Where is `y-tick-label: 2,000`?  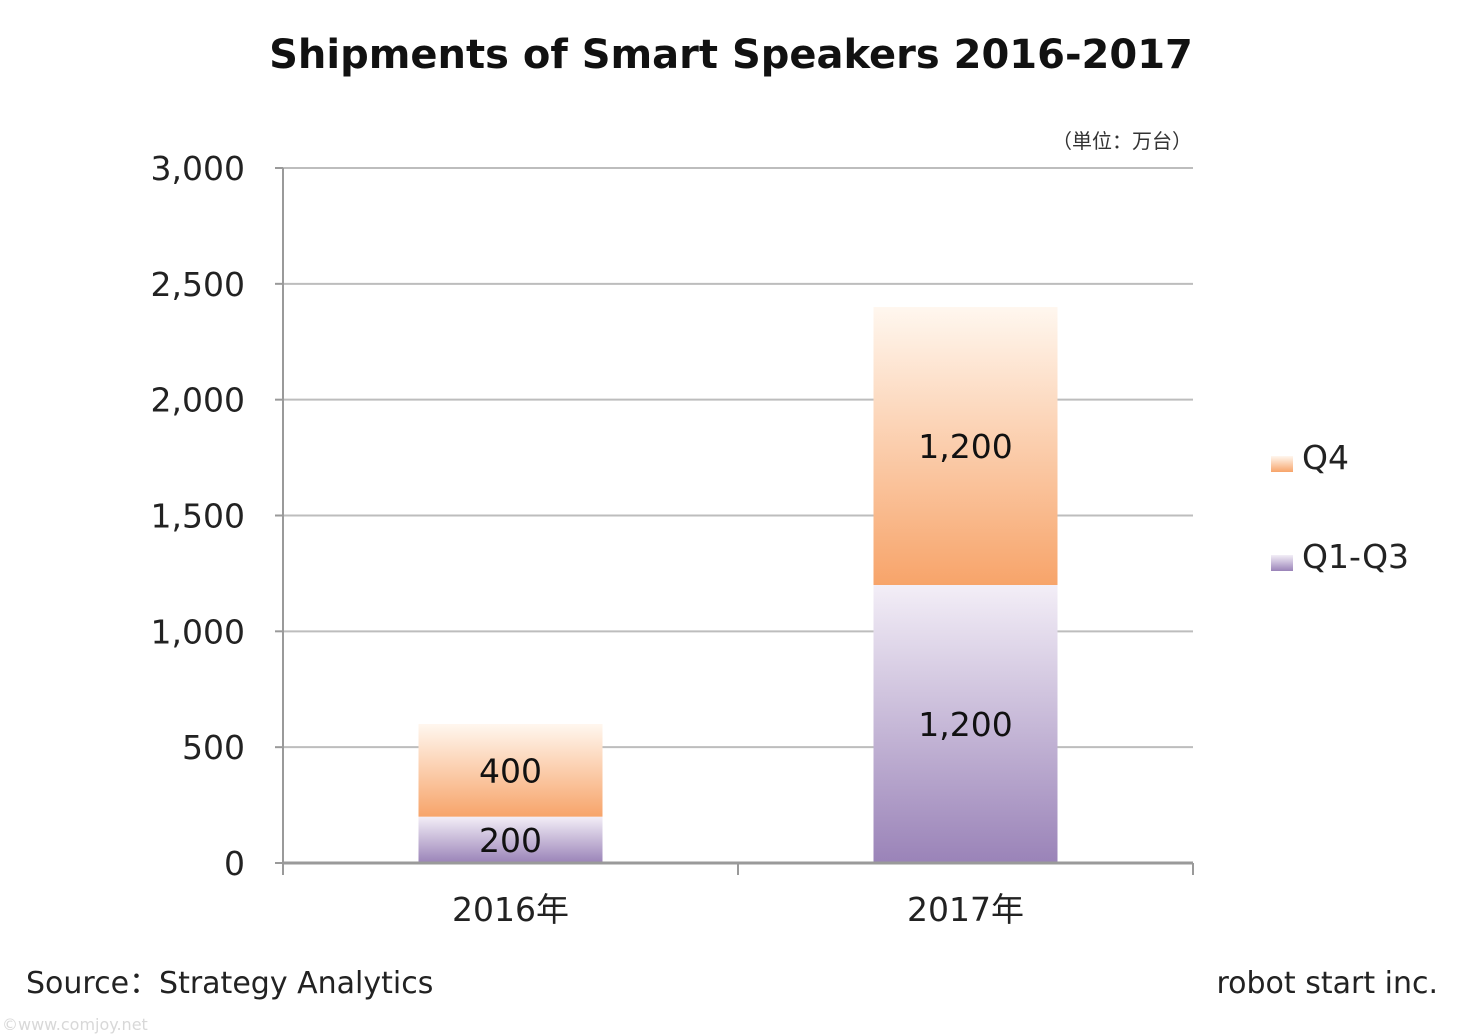
y-tick-label: 2,000 is located at coordinates (198, 400).